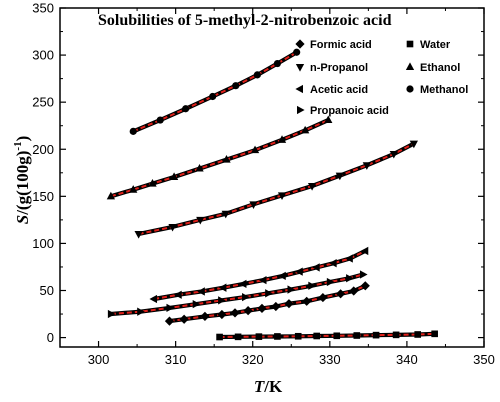 The width and height of the screenshot is (500, 402). I want to click on x-tick-label: 330, so click(330, 359).